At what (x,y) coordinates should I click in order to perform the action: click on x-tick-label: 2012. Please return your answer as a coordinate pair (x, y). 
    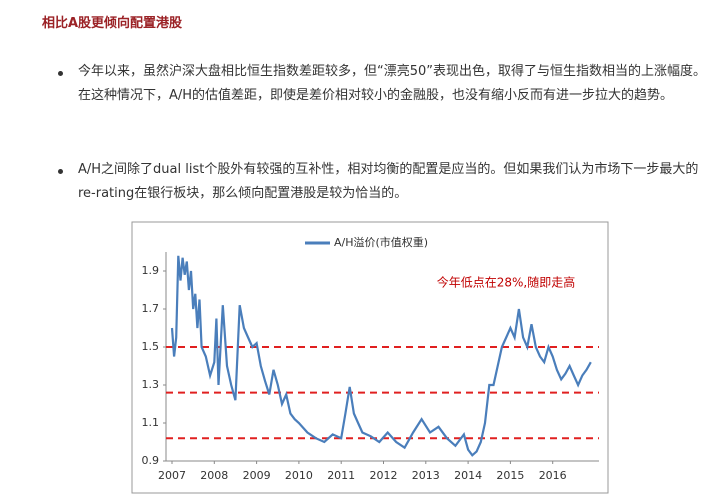
    Looking at the image, I should click on (384, 475).